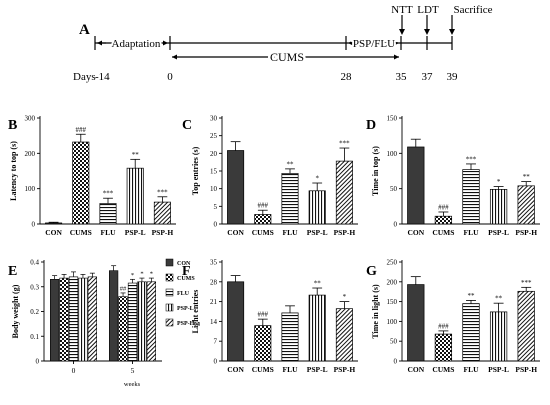 This screenshot has height=405, width=550. Describe the element at coordinates (34, 287) in the screenshot. I see `y-tick-label: 0.3` at that location.